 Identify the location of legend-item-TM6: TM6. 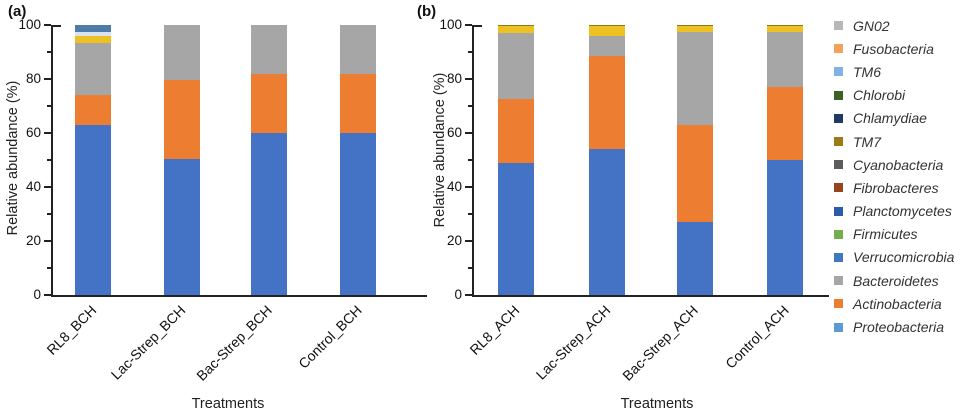
(894, 71).